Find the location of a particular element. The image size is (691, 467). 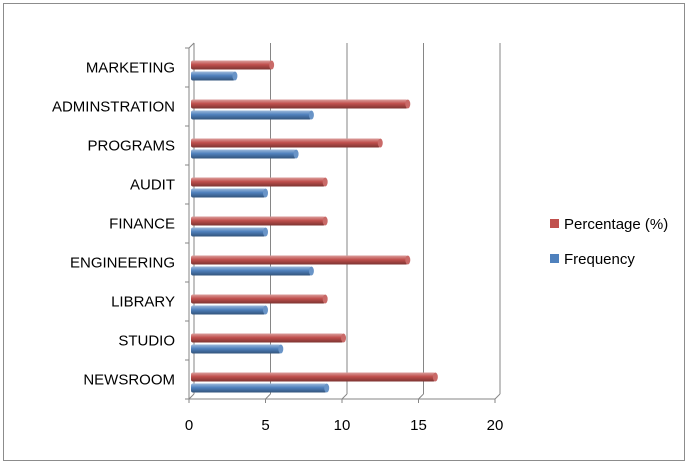

category-label: LIBRARY is located at coordinates (143, 302).